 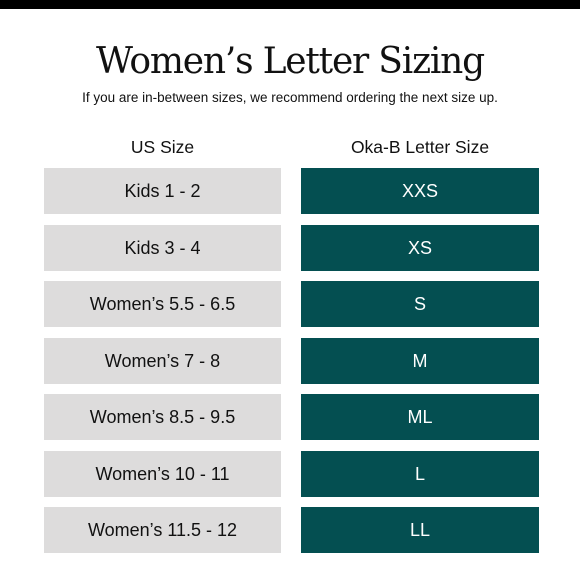 I want to click on us-size-cell: Women’s 10 - 11, so click(x=162, y=474).